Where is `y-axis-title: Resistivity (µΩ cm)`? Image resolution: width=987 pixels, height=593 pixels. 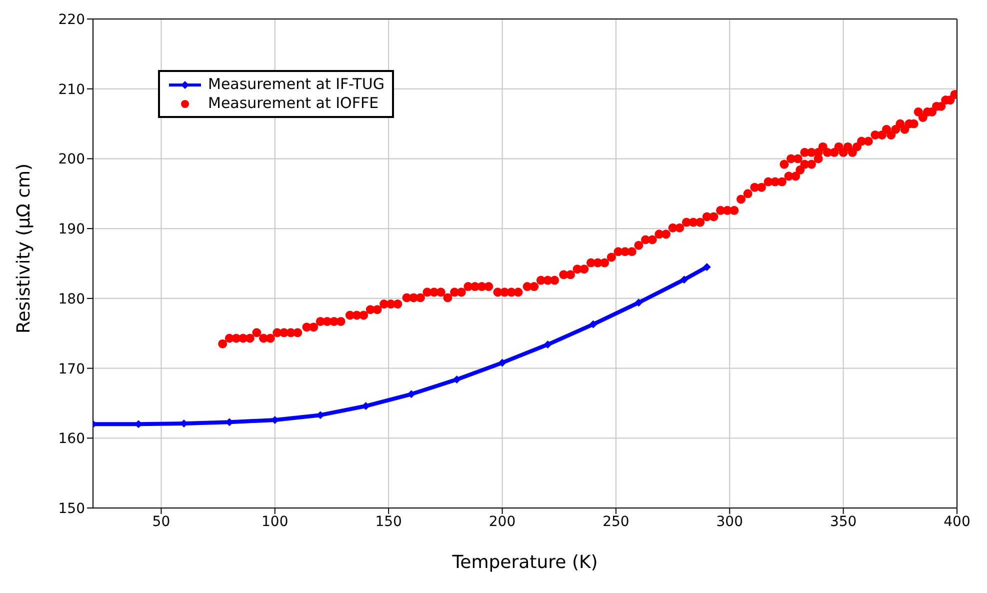
y-axis-title: Resistivity (µΩ cm) is located at coordinates (23, 248).